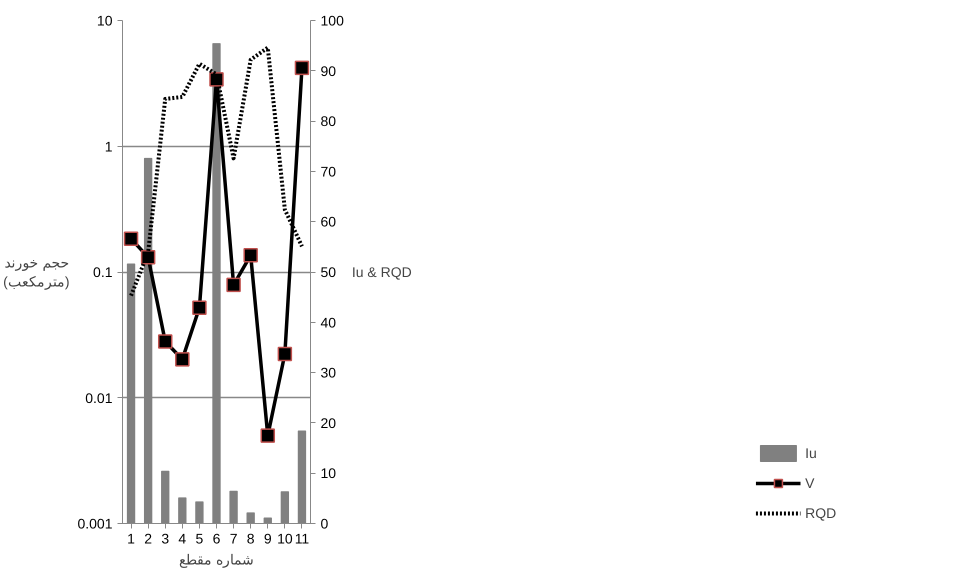 This screenshot has height=578, width=958. What do you see at coordinates (36, 272) in the screenshot?
I see `y-axis-title: حجم خورند (مترمکعب)` at bounding box center [36, 272].